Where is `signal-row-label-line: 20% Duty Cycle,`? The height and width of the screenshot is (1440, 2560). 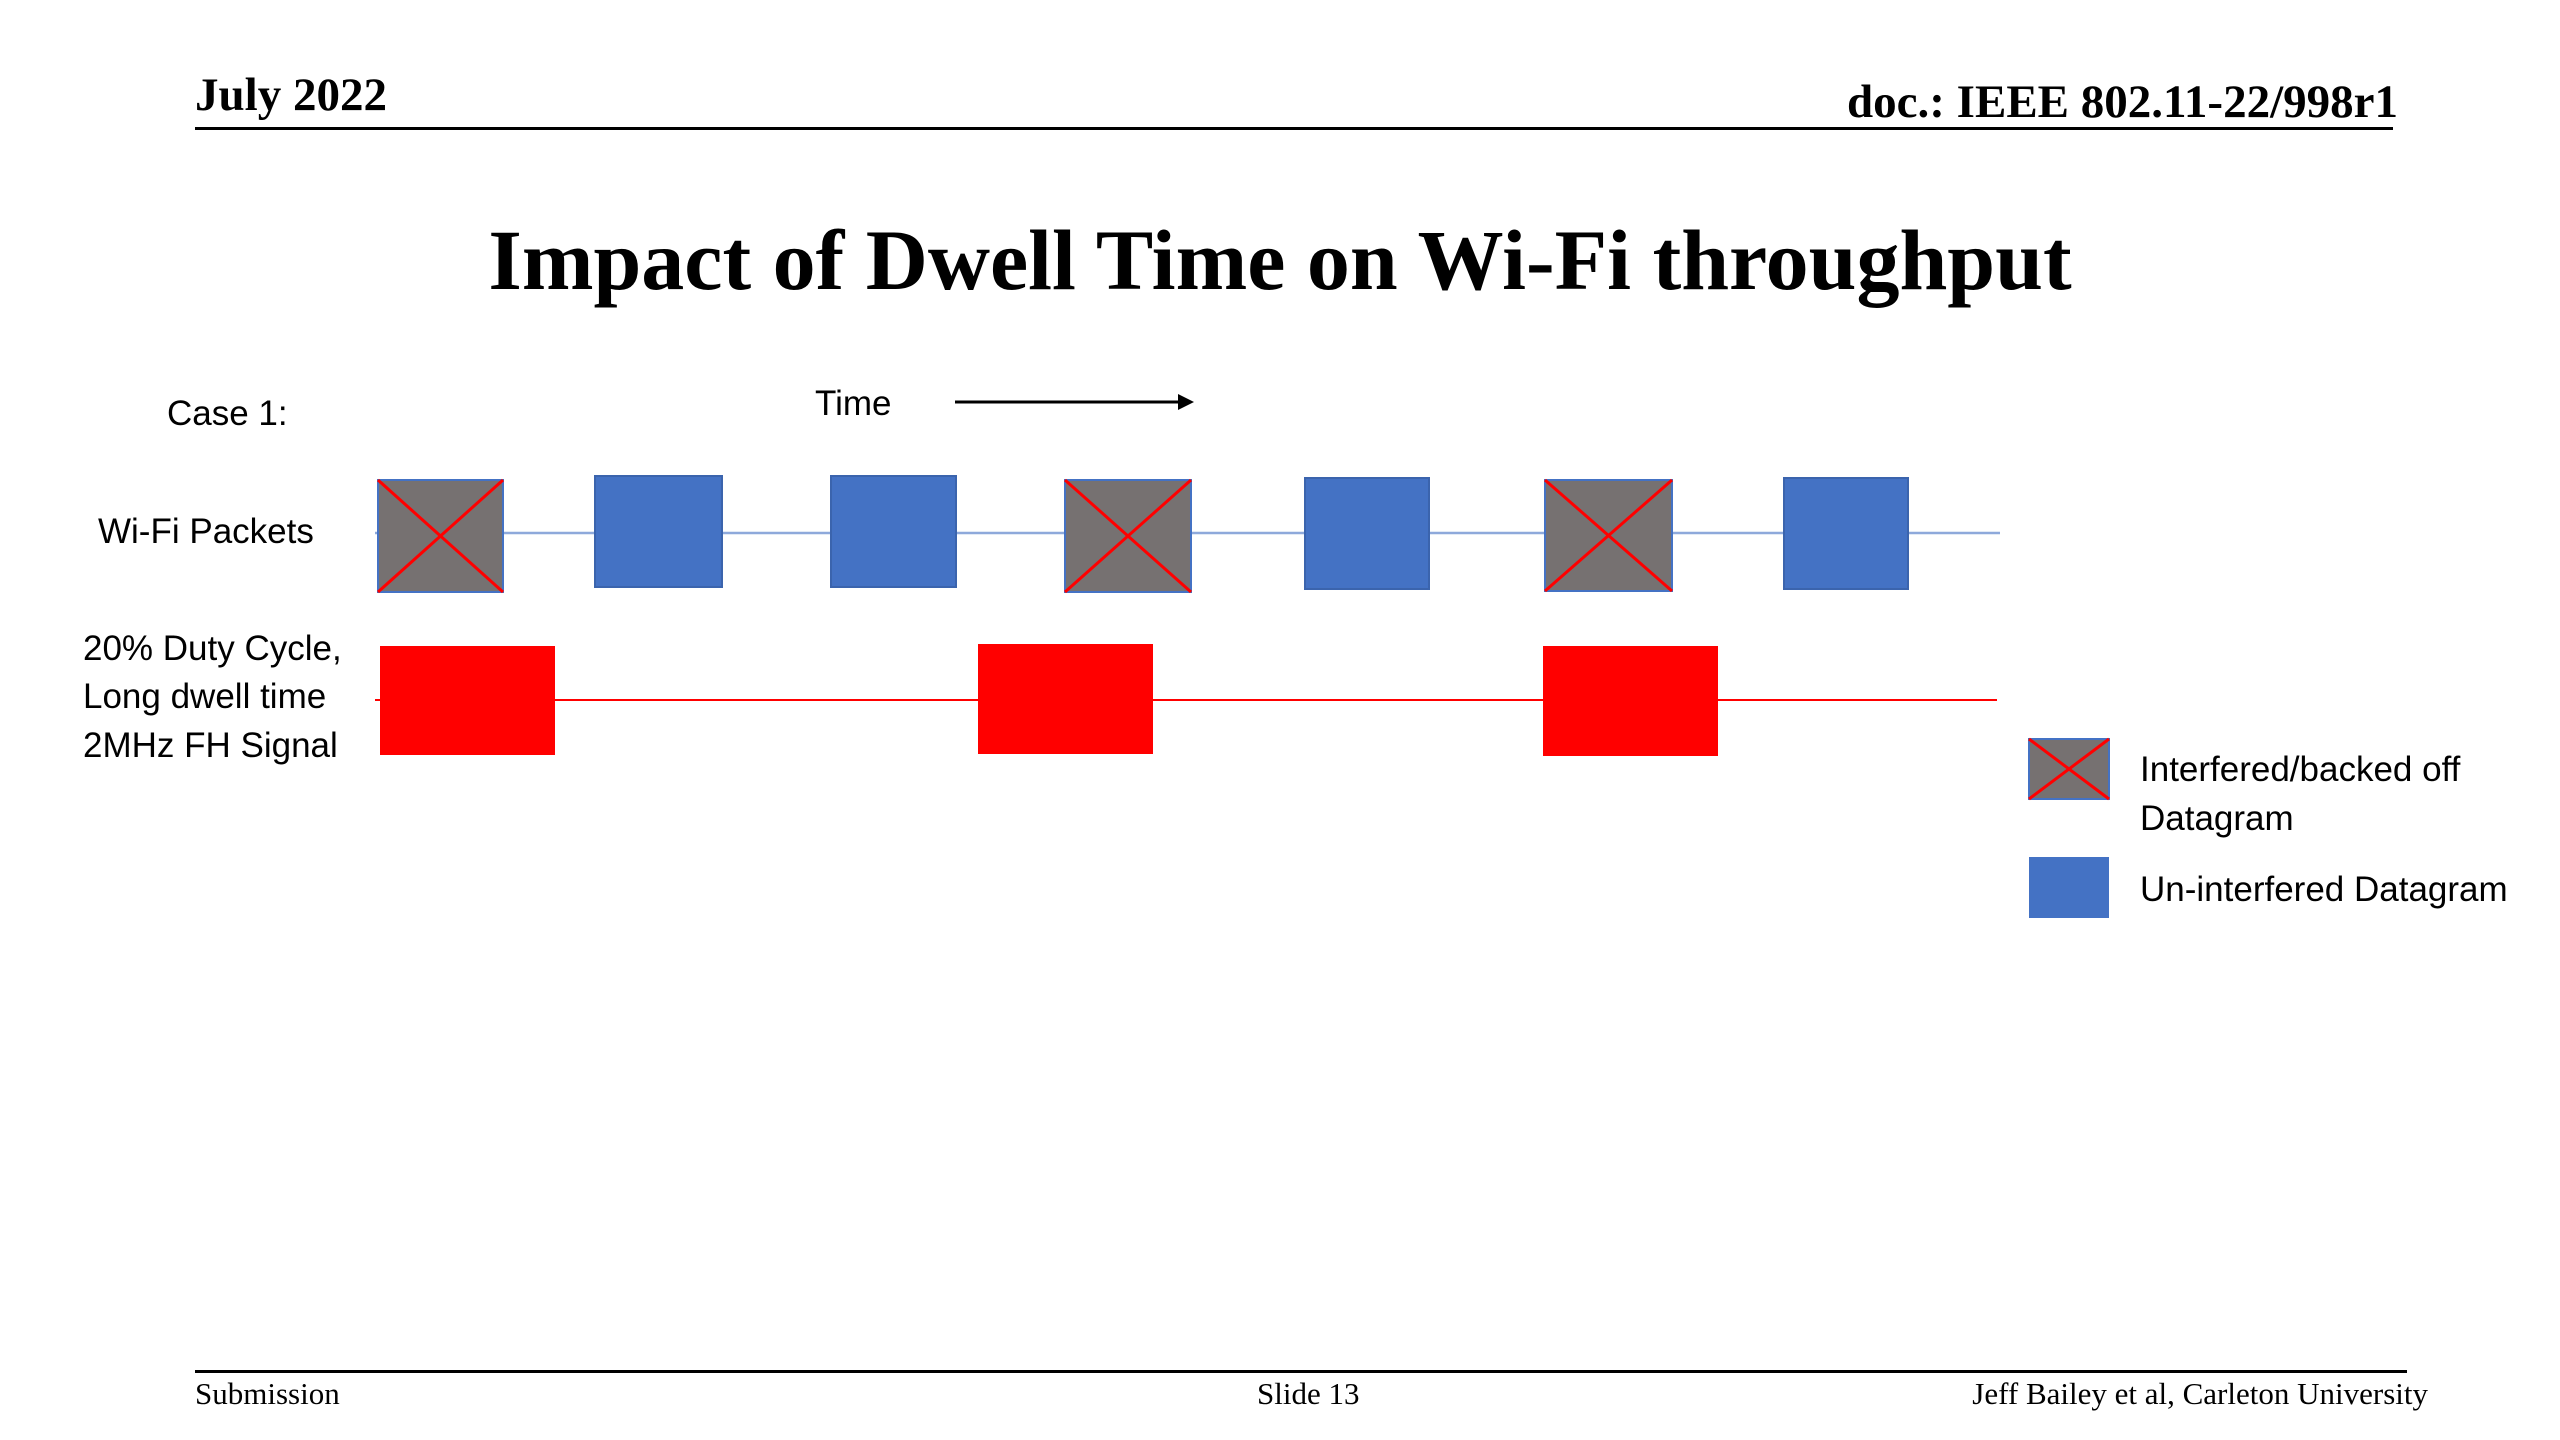 signal-row-label-line: 20% Duty Cycle, is located at coordinates (212, 648).